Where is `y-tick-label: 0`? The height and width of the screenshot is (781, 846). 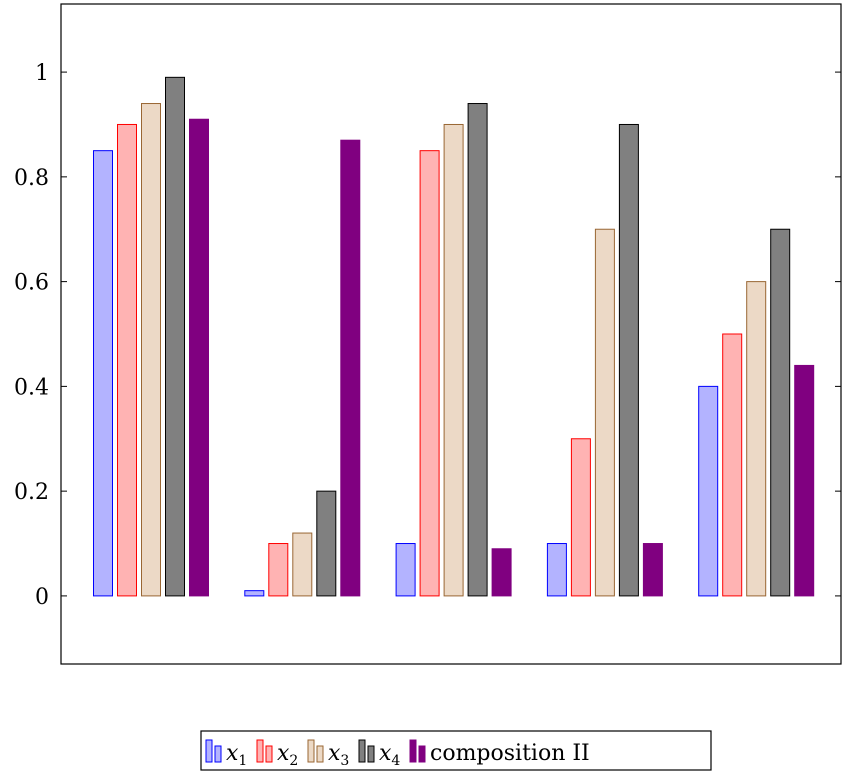 y-tick-label: 0 is located at coordinates (42, 597).